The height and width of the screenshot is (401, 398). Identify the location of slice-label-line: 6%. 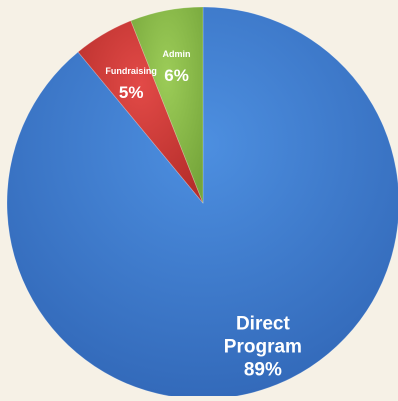
(176, 75).